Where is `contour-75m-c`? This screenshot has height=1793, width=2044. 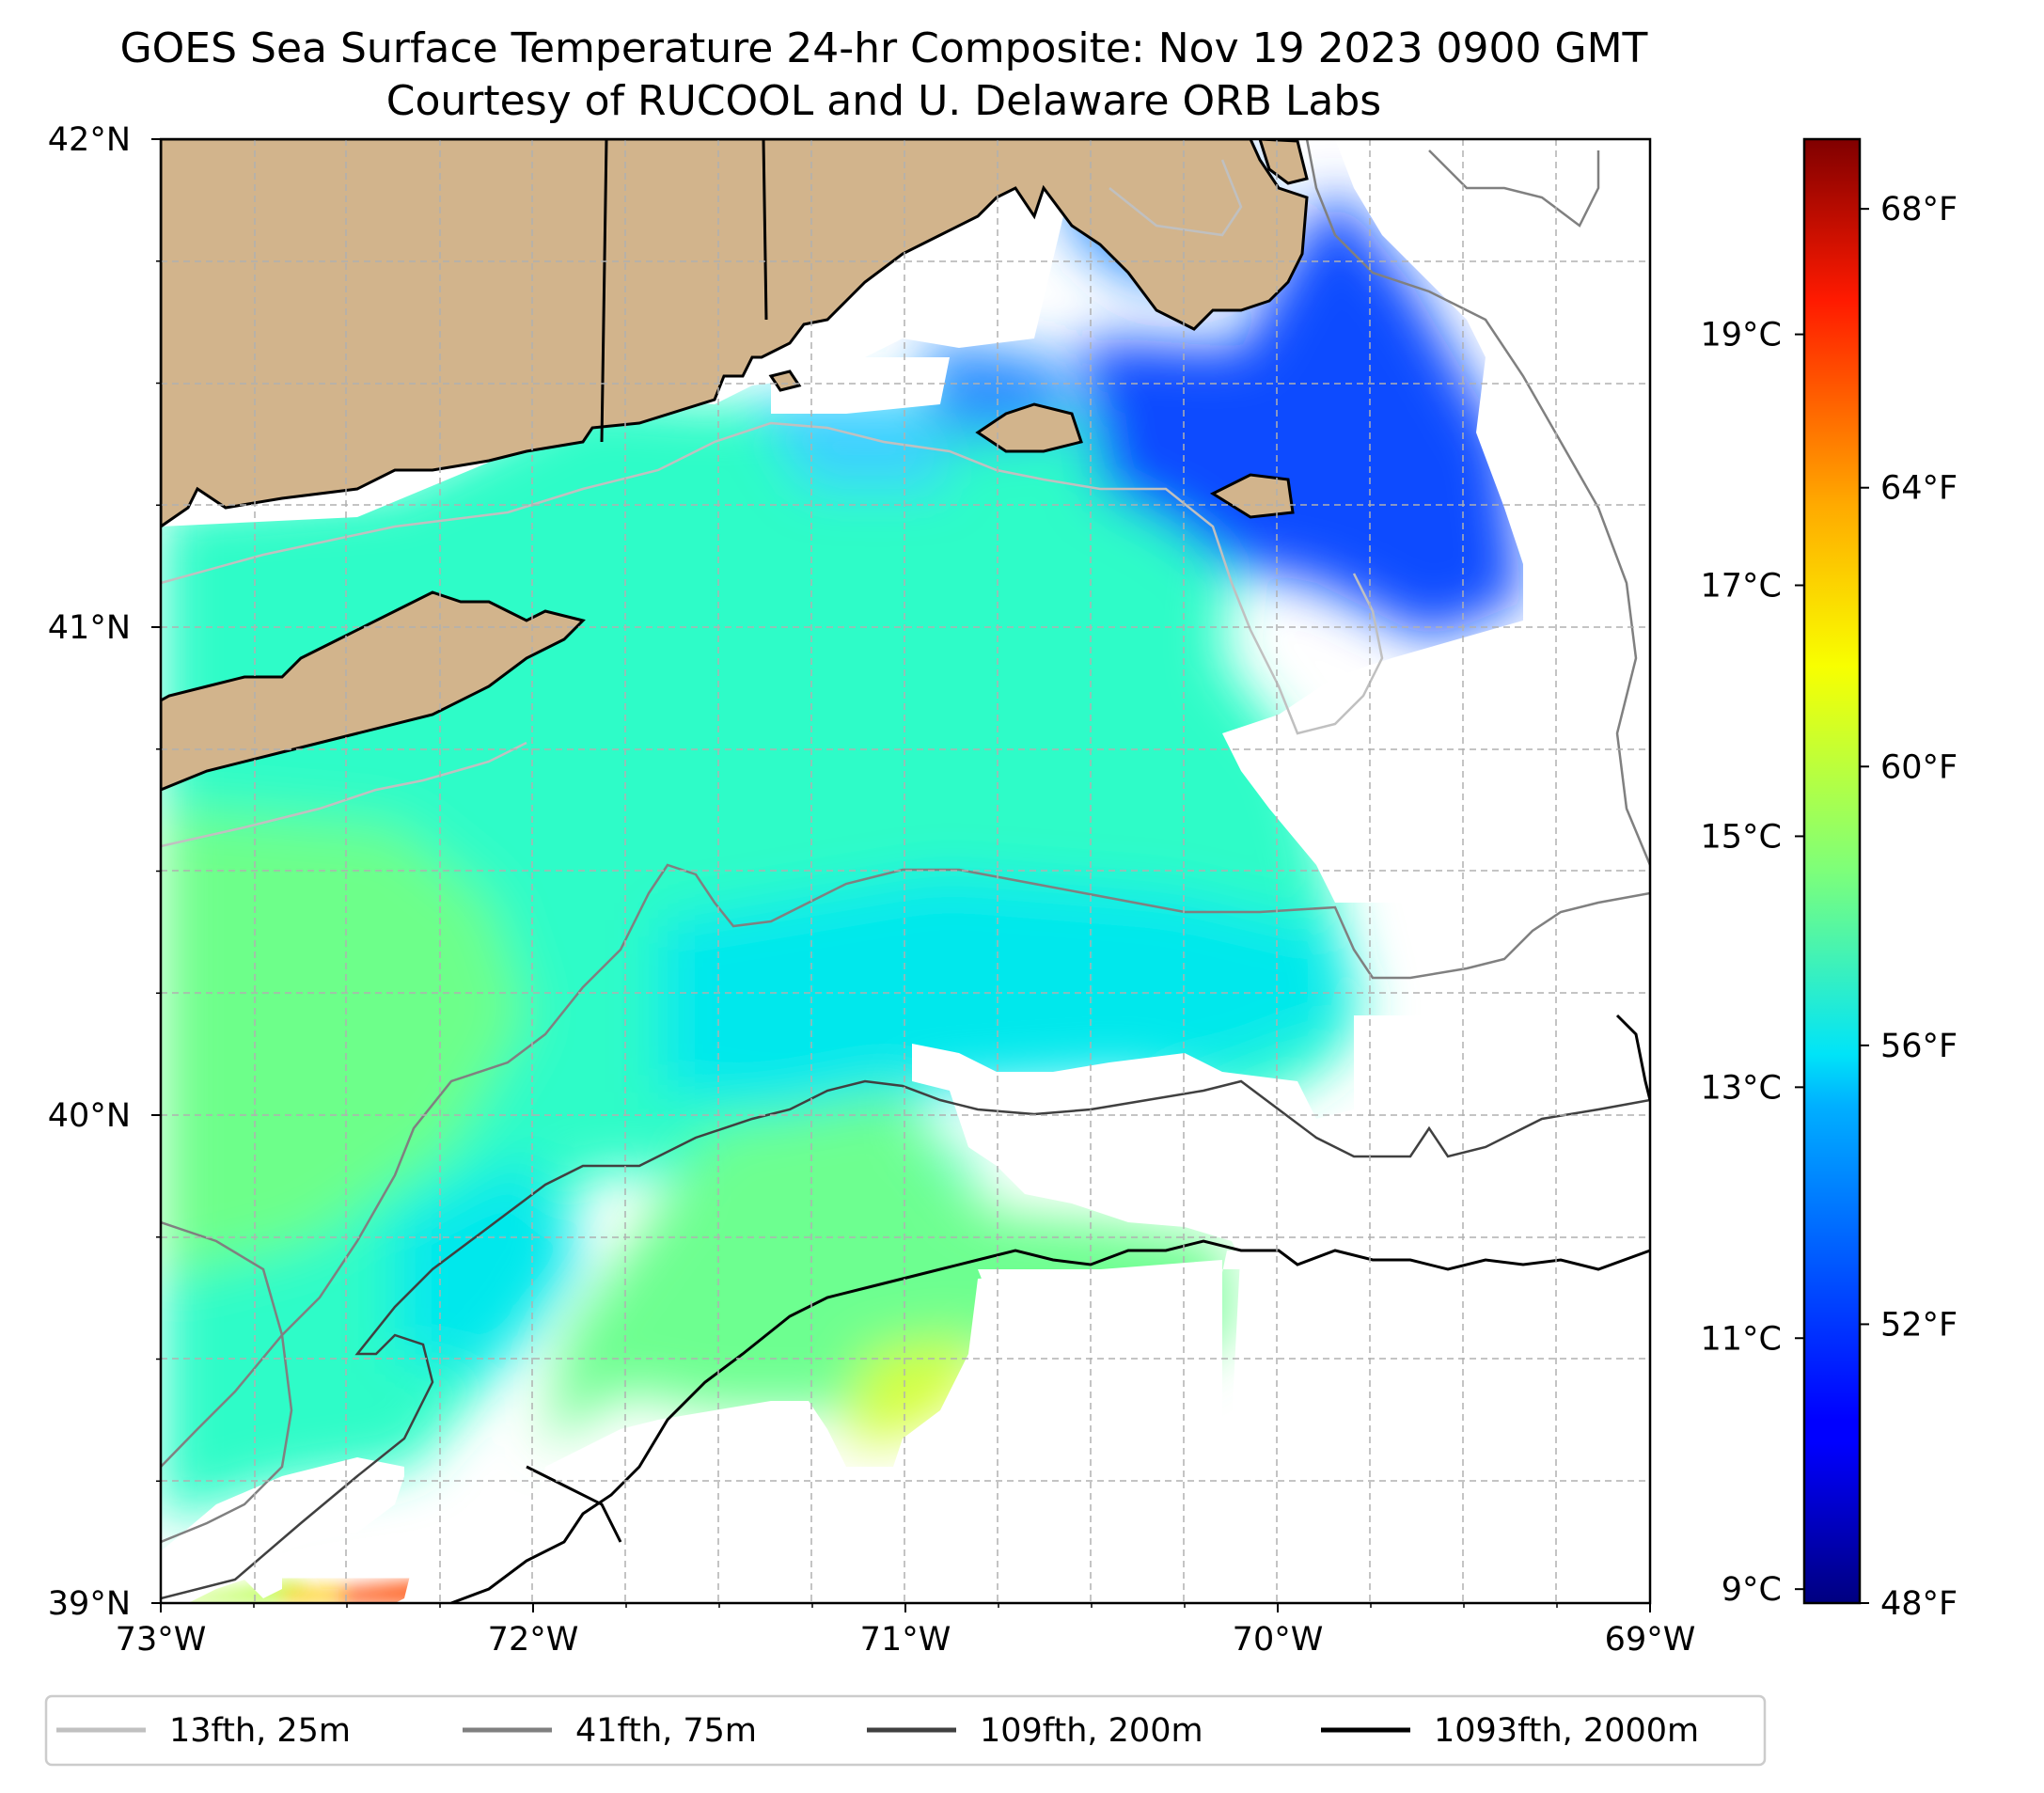 contour-75m-c is located at coordinates (1477, 503).